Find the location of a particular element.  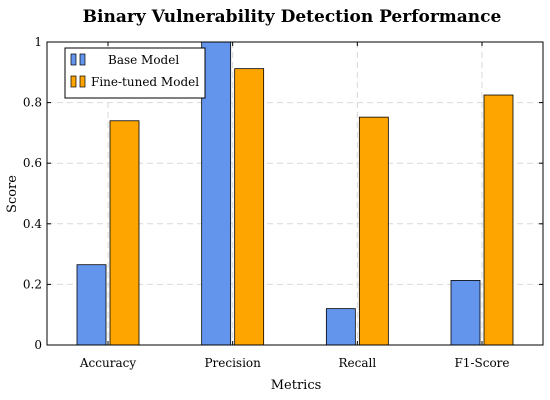

legend-frame is located at coordinates (135, 73).